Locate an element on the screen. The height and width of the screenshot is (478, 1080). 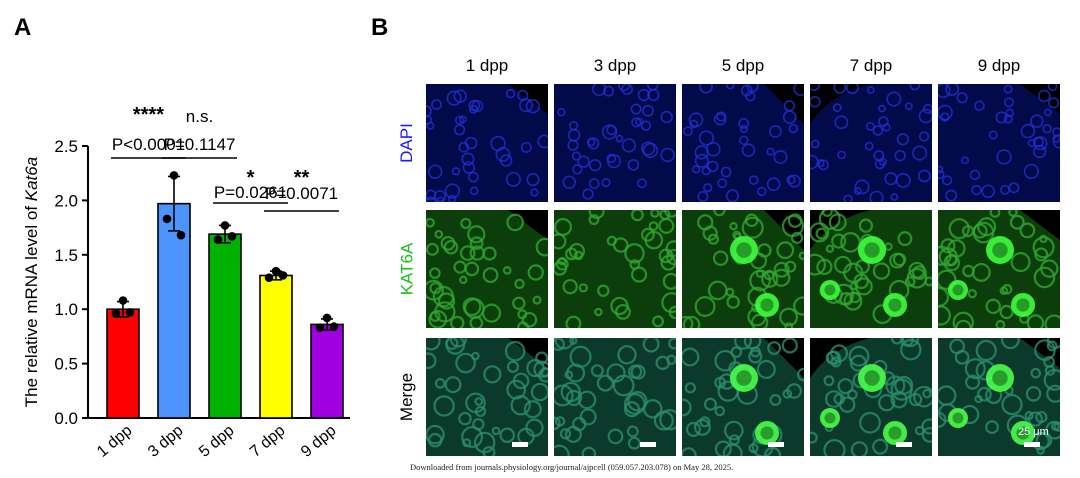
row-label-merge: Merge is located at coordinates (407, 397).